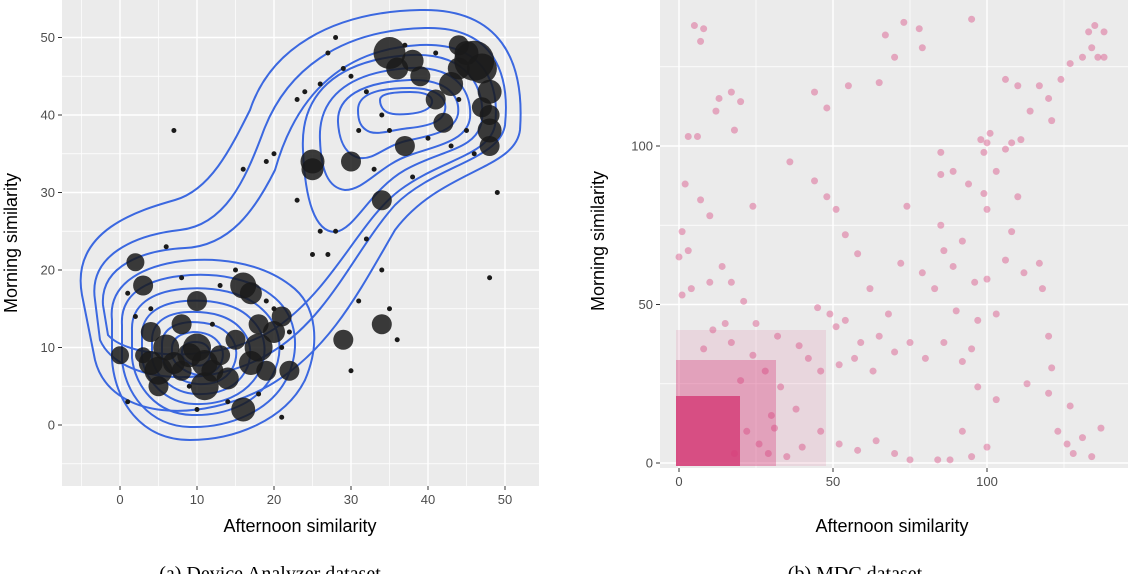 Image resolution: width=1128 pixels, height=574 pixels. Describe the element at coordinates (48, 192) in the screenshot. I see `y-tick-label: 30` at that location.